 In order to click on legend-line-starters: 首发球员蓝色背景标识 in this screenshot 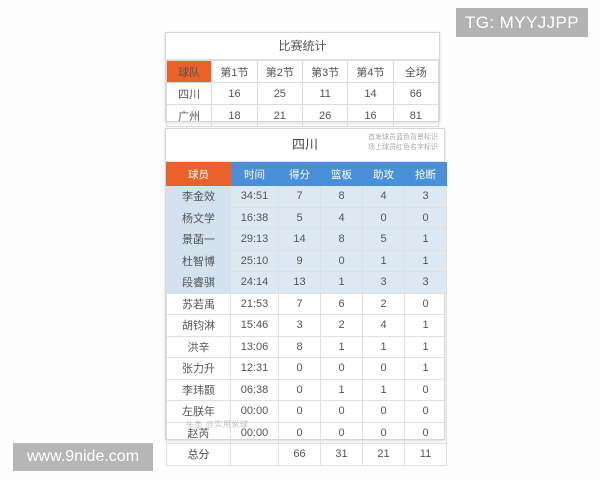, I will do `click(403, 137)`.